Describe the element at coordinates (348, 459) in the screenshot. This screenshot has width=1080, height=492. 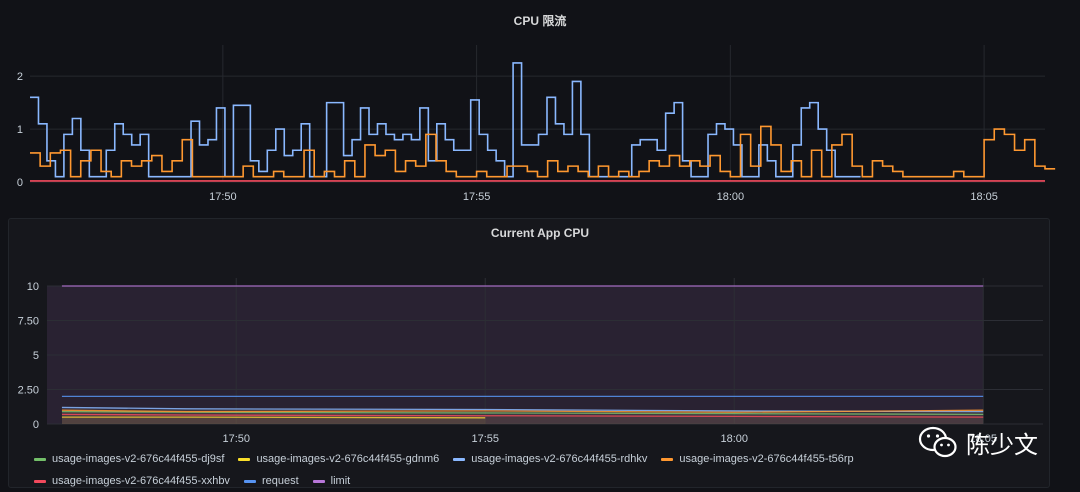
I see `legend-label: usage-images-v2-676c44f455-gdnm6` at that location.